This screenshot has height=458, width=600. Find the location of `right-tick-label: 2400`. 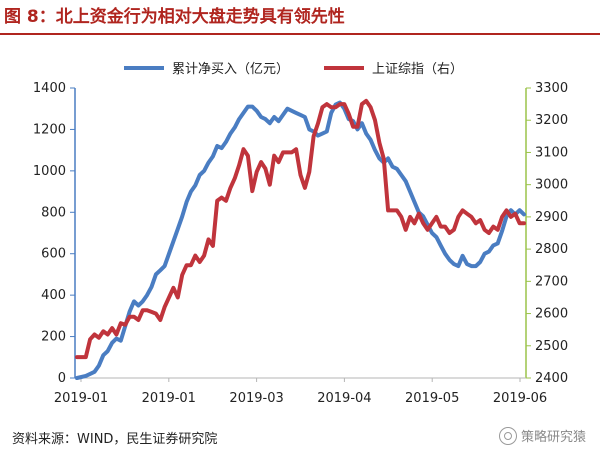

right-tick-label: 2400 is located at coordinates (551, 378).